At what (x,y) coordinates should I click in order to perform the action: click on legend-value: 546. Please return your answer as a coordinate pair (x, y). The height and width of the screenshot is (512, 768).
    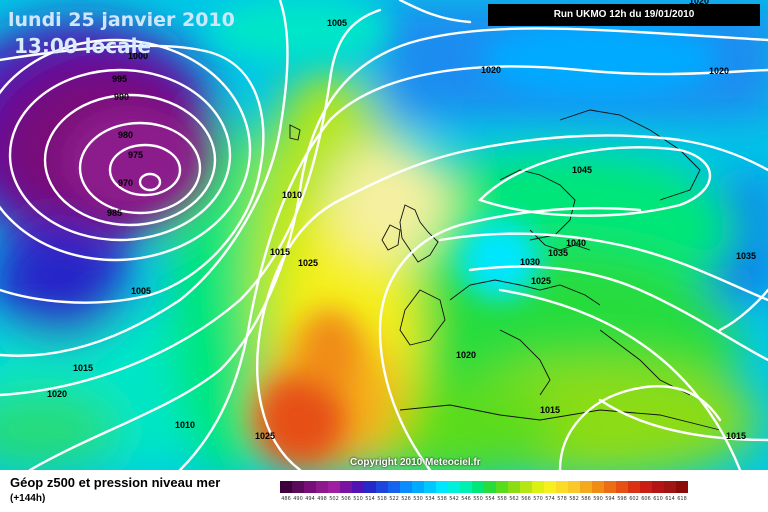
    Looking at the image, I should click on (466, 499).